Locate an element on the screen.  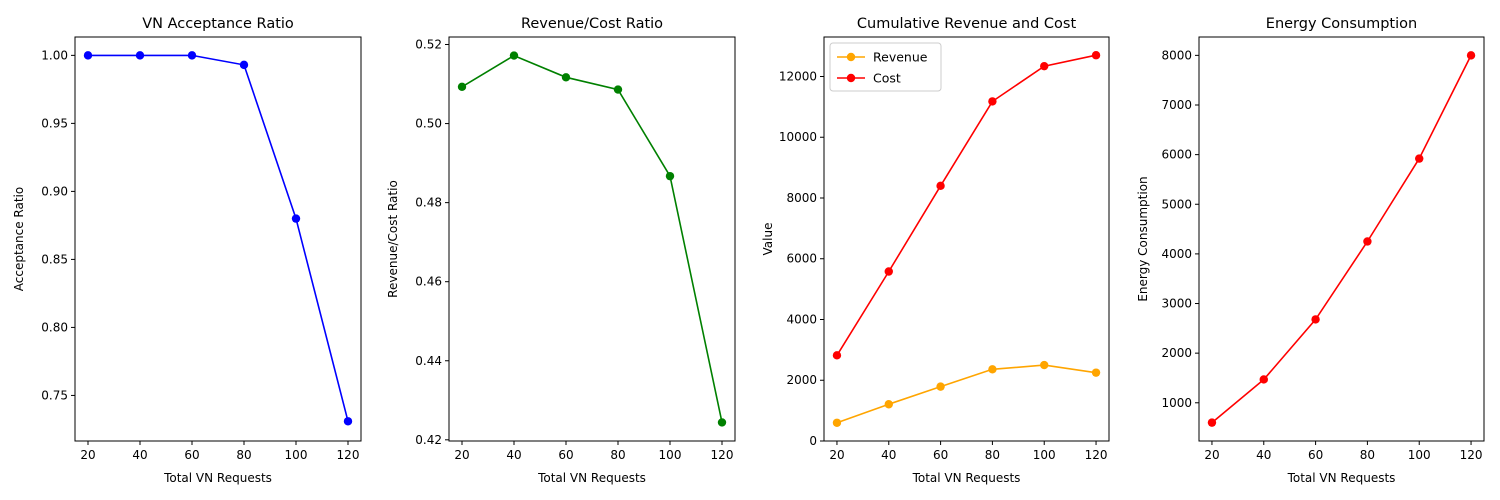
series-line-cost is located at coordinates (966, 205).